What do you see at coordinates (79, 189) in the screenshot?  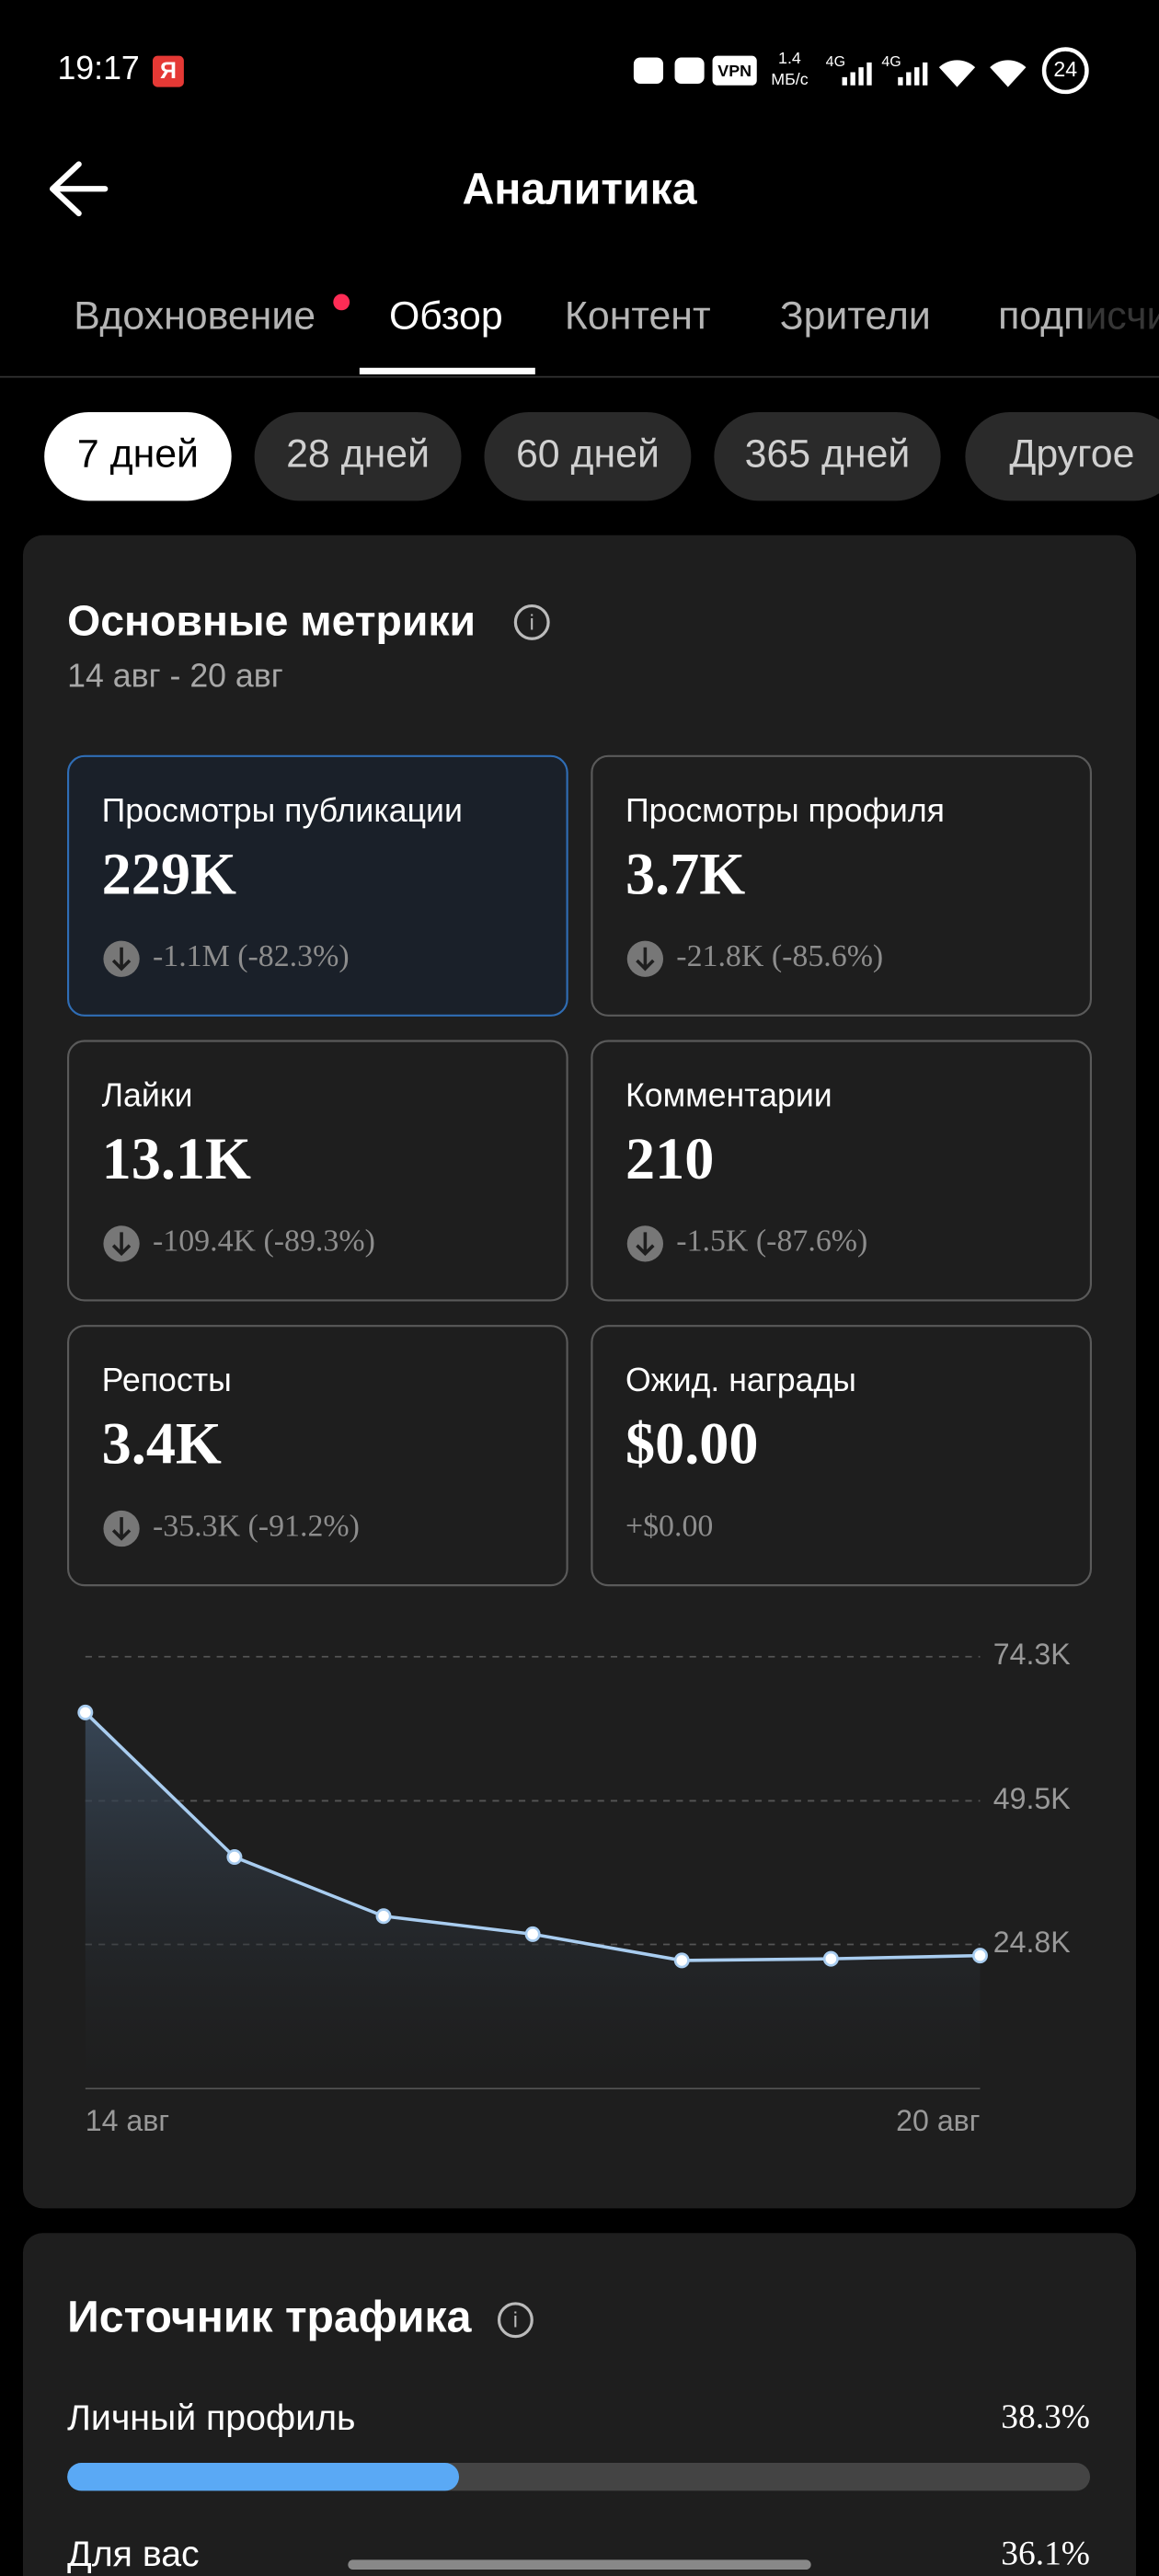 I see `back-button` at bounding box center [79, 189].